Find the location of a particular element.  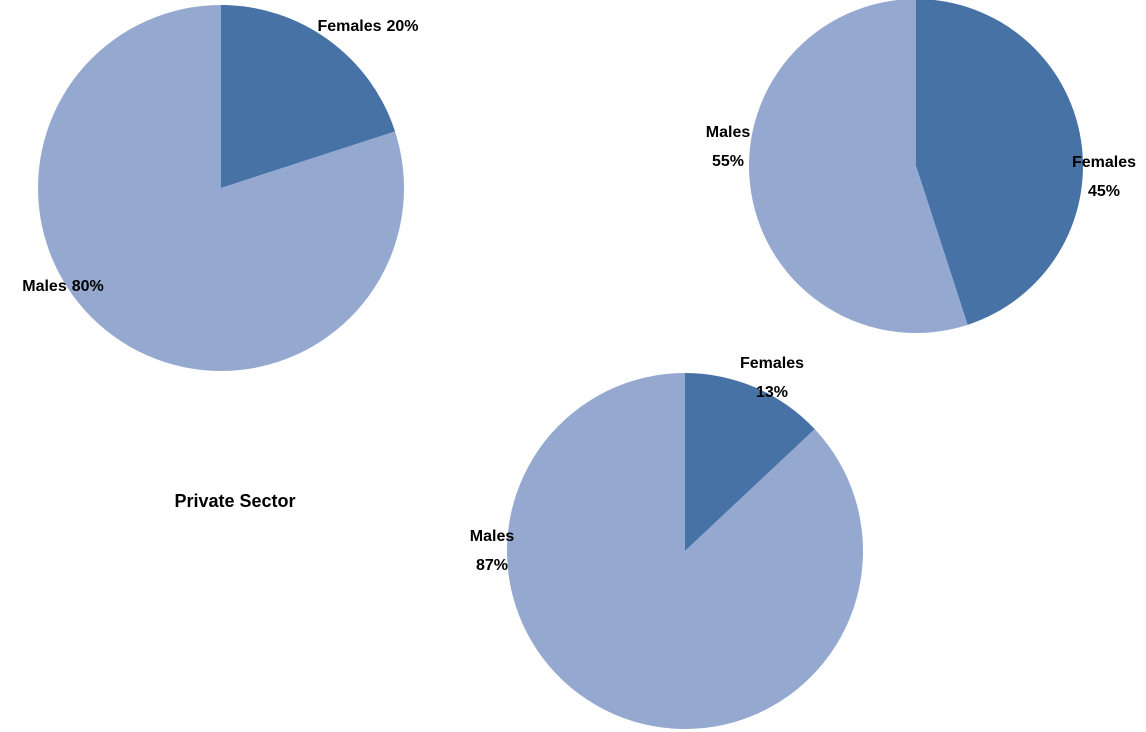

data-label: Males 87% is located at coordinates (492, 551).